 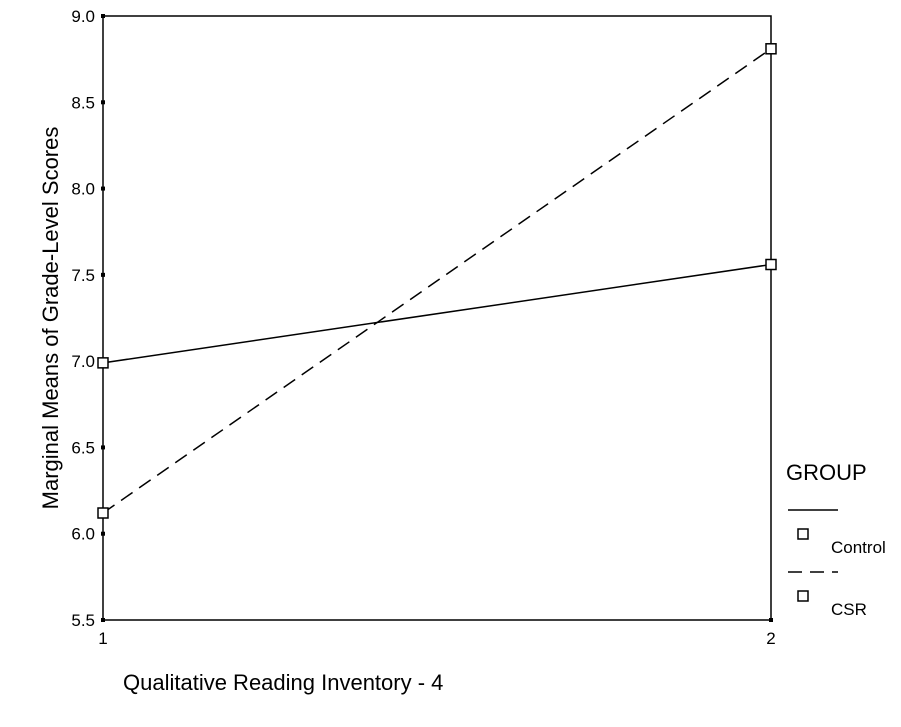 I want to click on y-tick-label: 6.0, so click(x=83, y=534).